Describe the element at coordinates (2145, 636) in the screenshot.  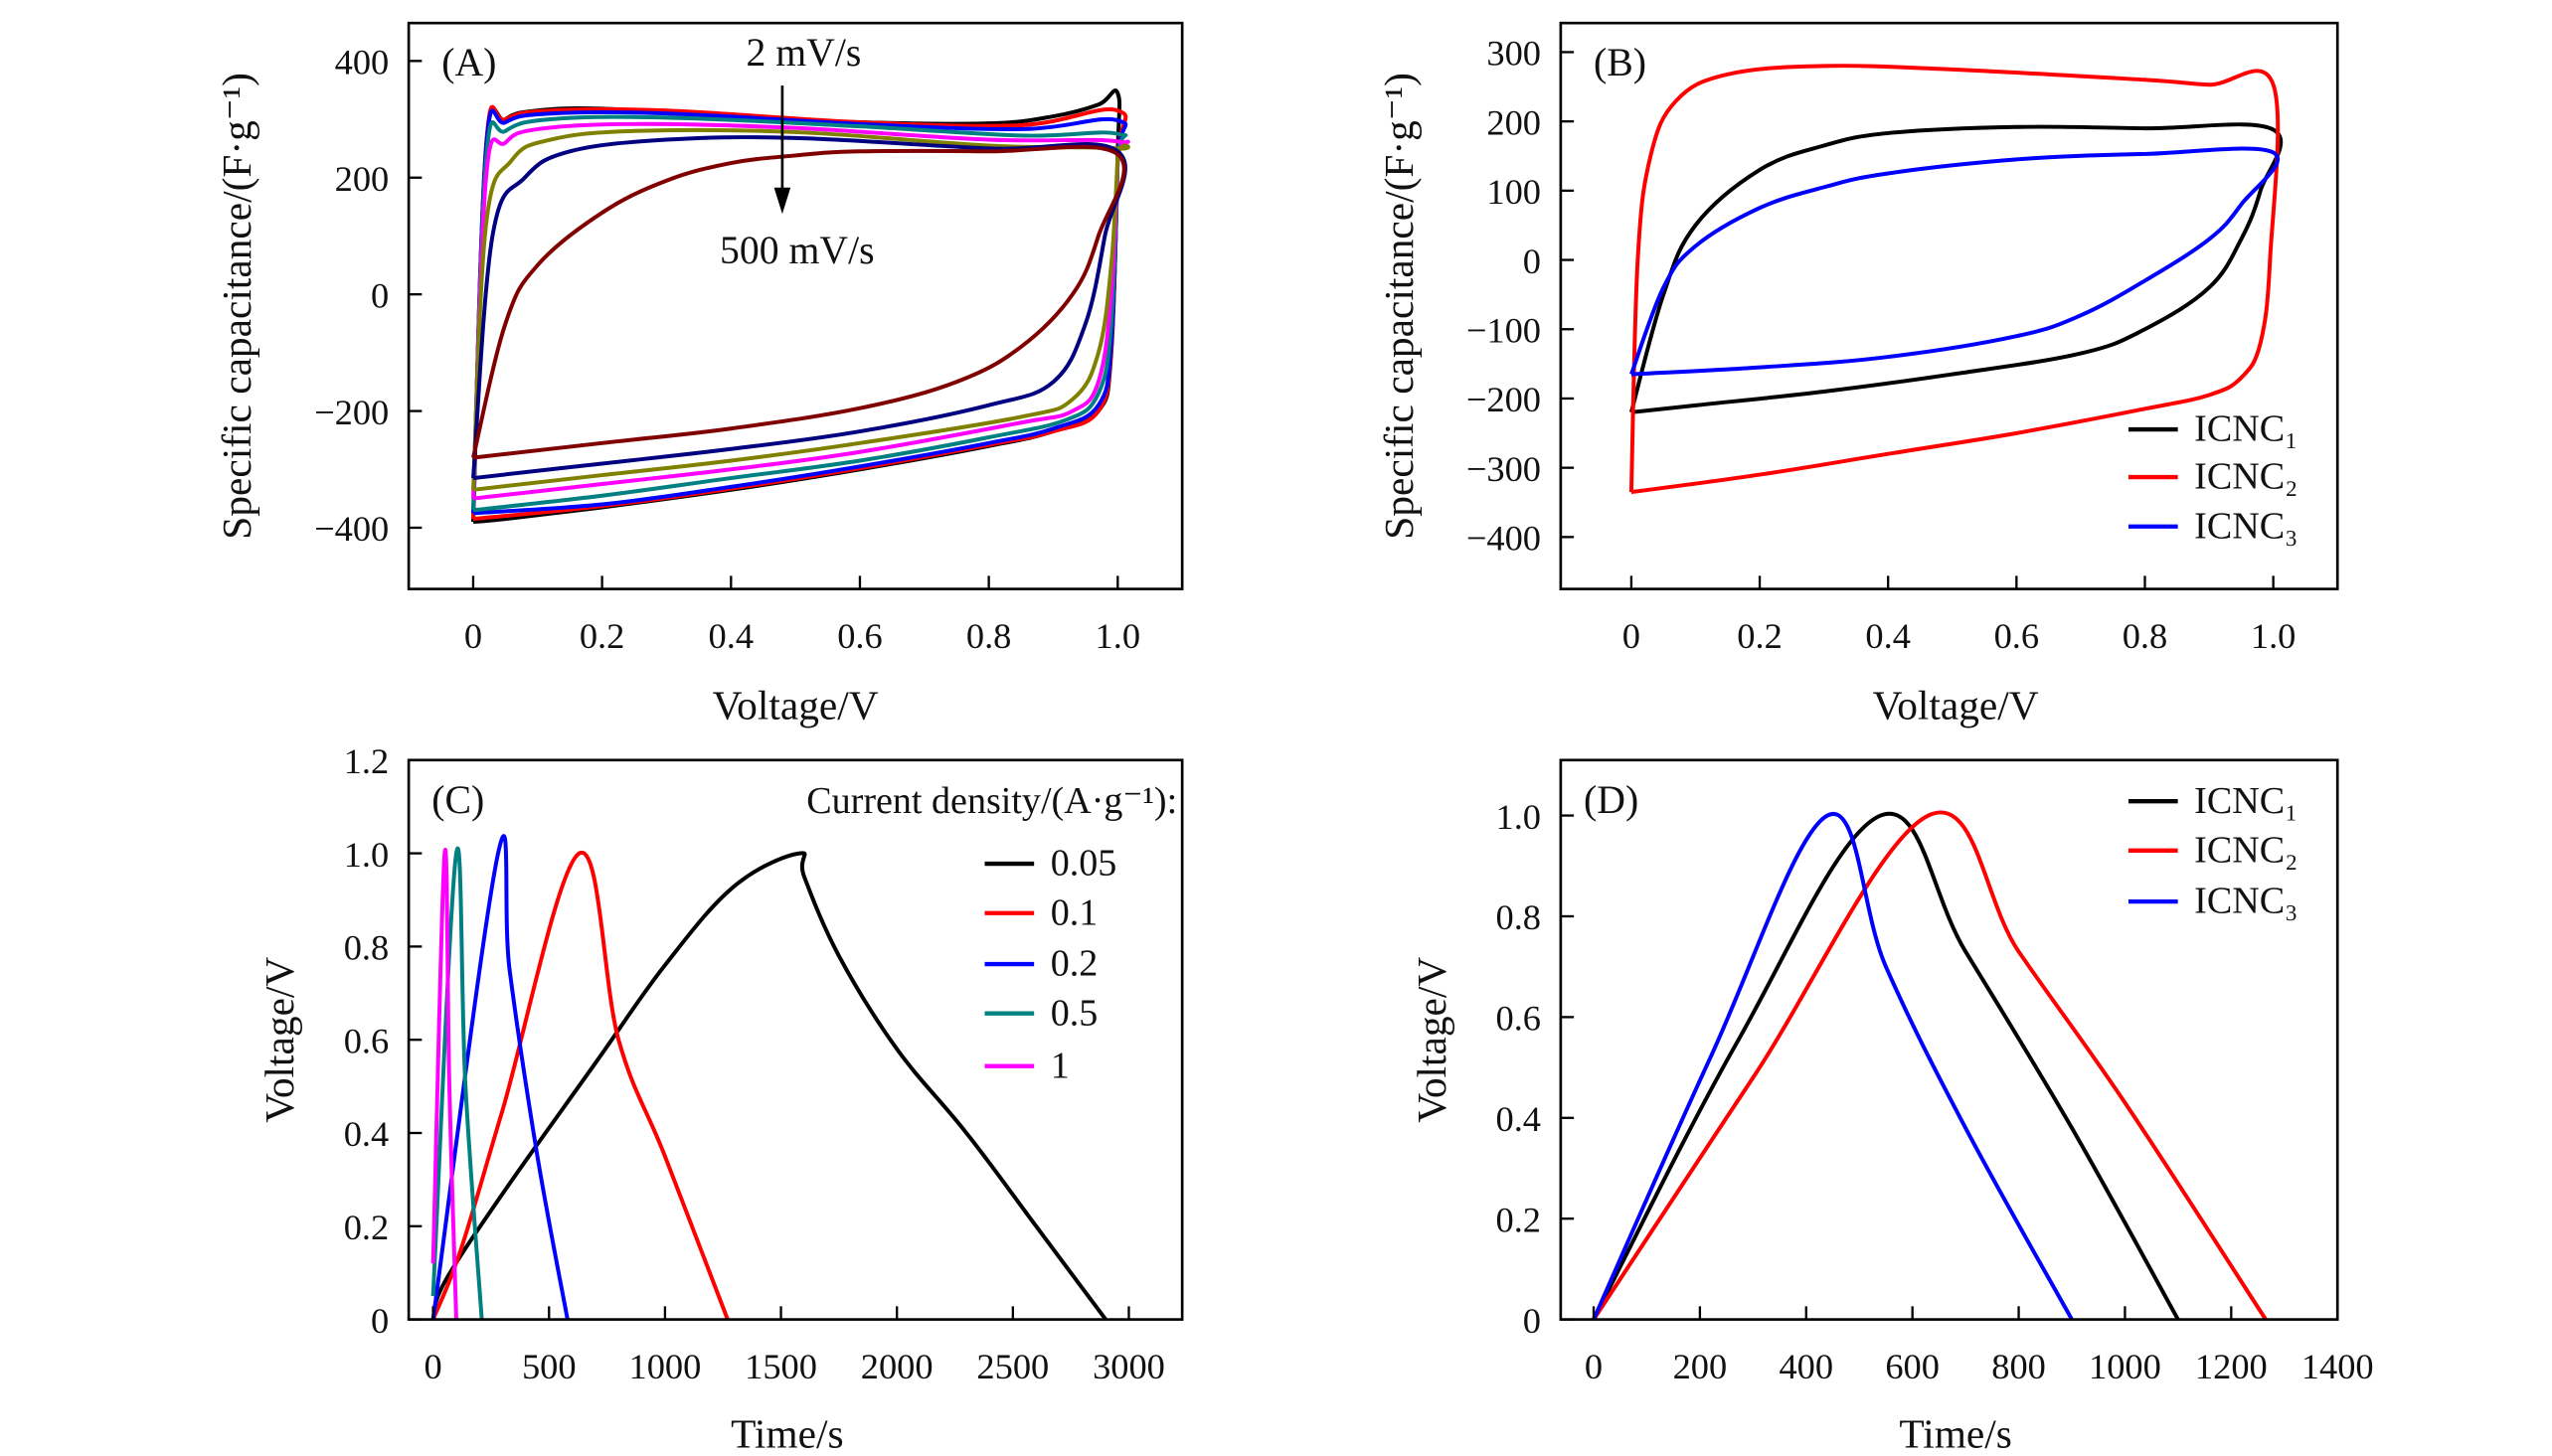
I see `x-tick-label: 0.8` at that location.